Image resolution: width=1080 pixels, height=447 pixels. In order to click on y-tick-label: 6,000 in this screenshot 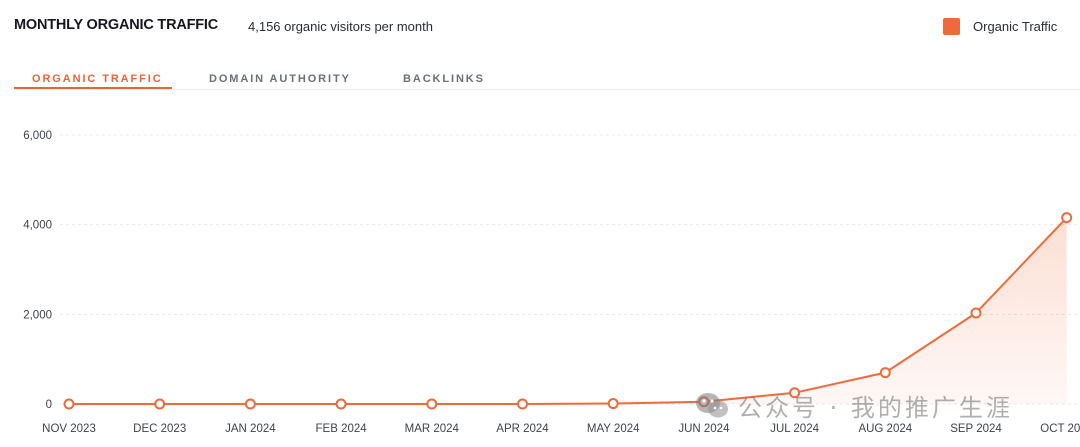, I will do `click(37, 136)`.